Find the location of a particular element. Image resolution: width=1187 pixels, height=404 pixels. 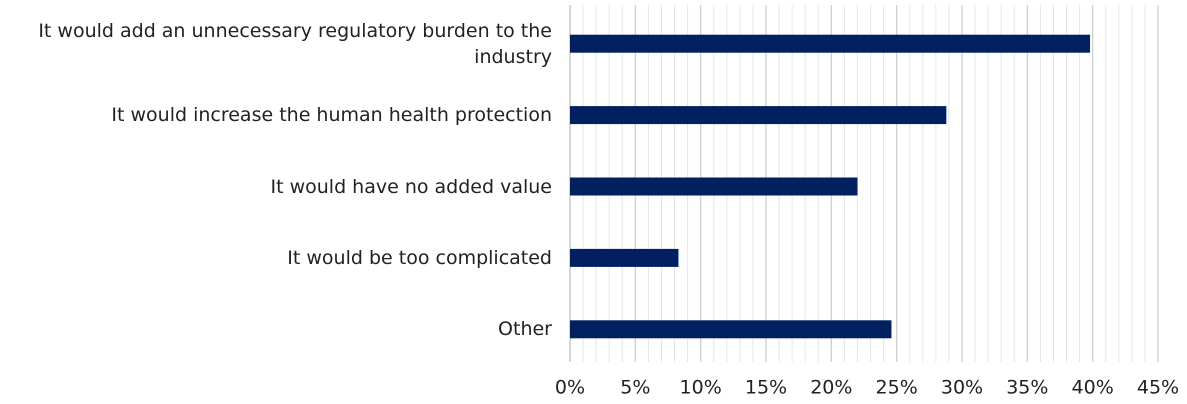

x-tick-label: 30% is located at coordinates (962, 388).